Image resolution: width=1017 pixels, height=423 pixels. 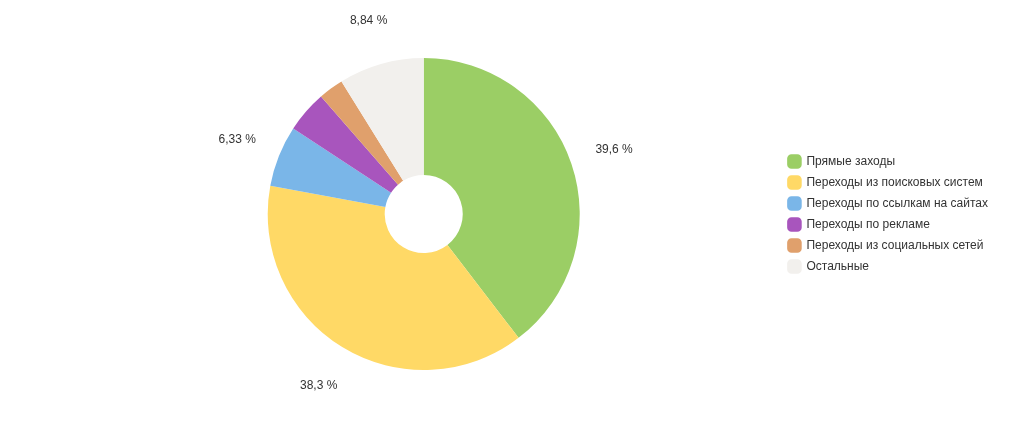 I want to click on legend-label: Переходы по ссылкам на сайтах, so click(x=897, y=202).